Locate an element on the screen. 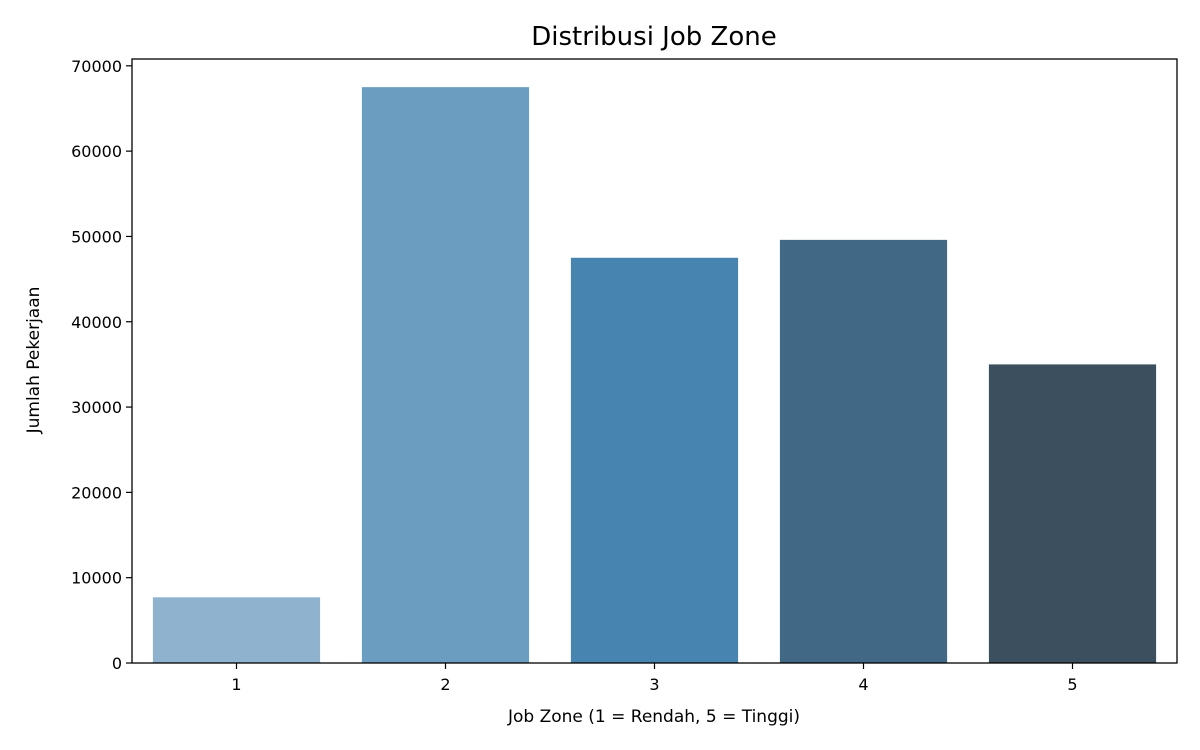 The width and height of the screenshot is (1200, 750). x-tick-label: 2 is located at coordinates (445, 684).